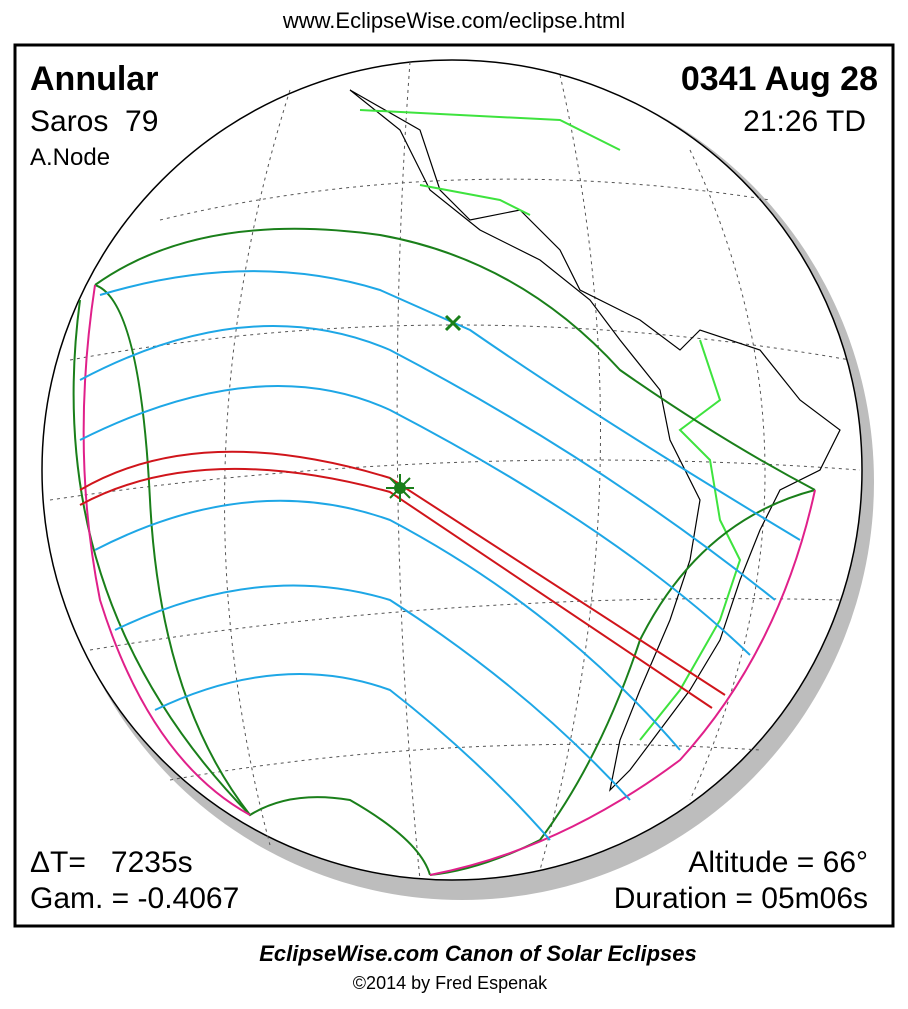  Describe the element at coordinates (741, 898) in the screenshot. I see `duration: Duration = 05m06s` at that location.